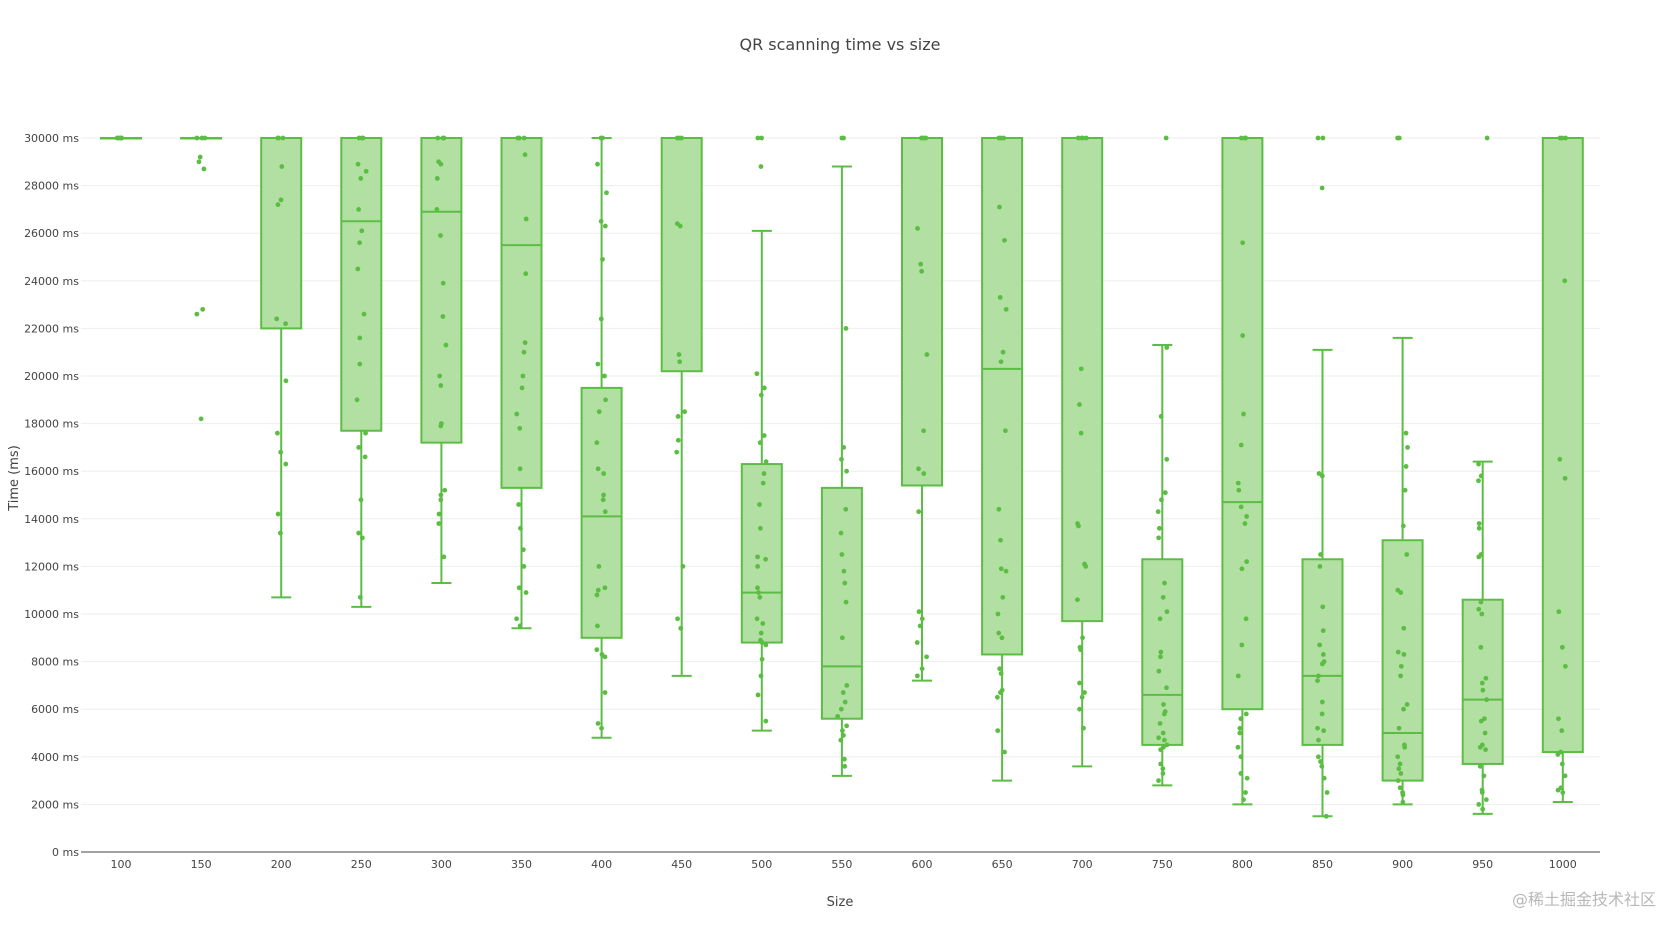  Describe the element at coordinates (521, 864) in the screenshot. I see `x-tick-label: 350` at that location.